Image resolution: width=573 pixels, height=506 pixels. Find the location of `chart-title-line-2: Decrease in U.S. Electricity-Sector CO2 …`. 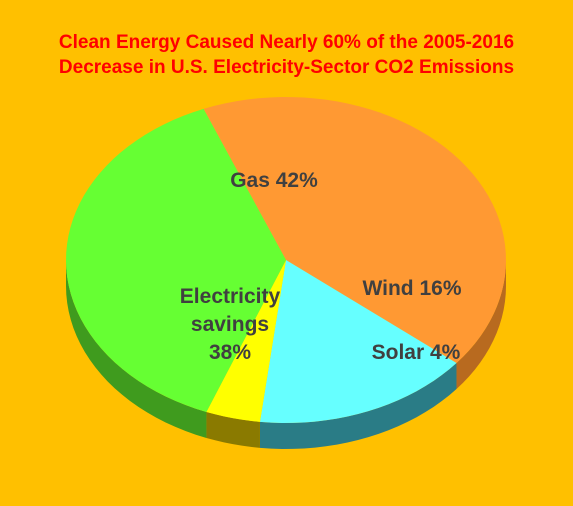

chart-title-line-2: Decrease in U.S. Electricity-Sector CO2 … is located at coordinates (286, 67).